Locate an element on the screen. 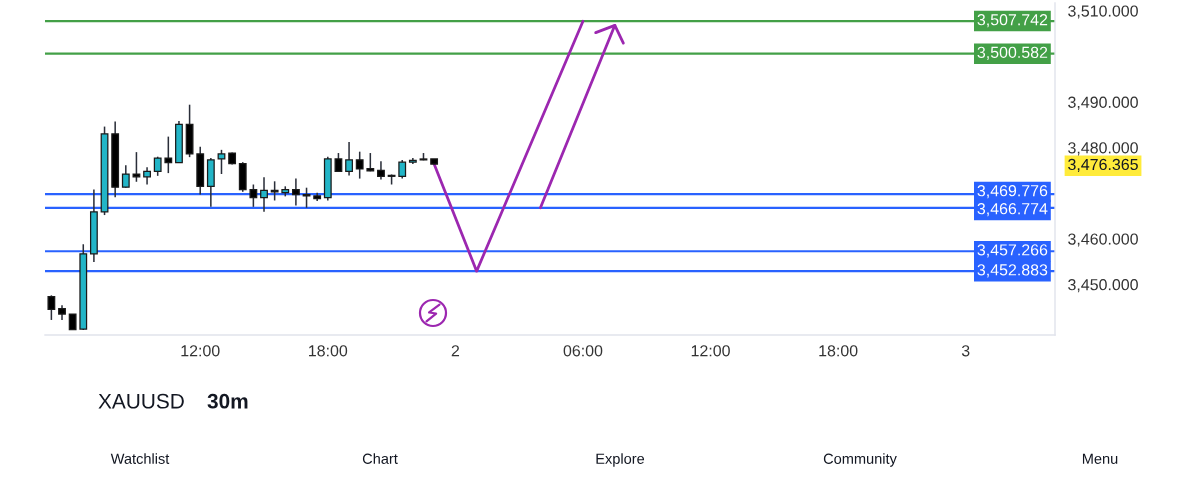 The height and width of the screenshot is (485, 1200). ref-line-label: 3,507.742 is located at coordinates (1012, 21).